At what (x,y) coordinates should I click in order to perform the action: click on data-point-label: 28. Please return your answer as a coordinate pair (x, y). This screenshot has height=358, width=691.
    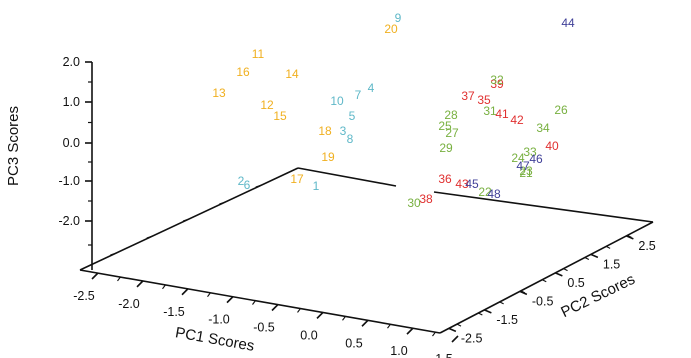
    Looking at the image, I should click on (451, 115).